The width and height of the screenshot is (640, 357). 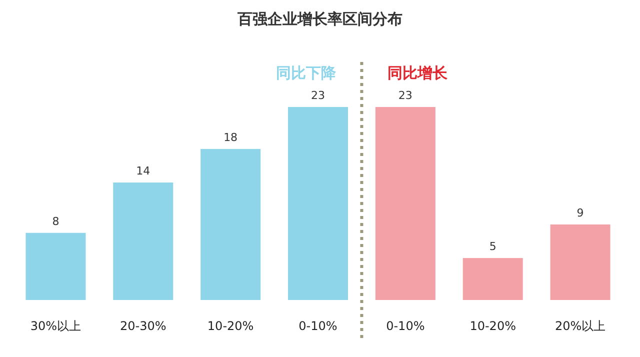 What do you see at coordinates (231, 137) in the screenshot?
I see `data-label: 18` at bounding box center [231, 137].